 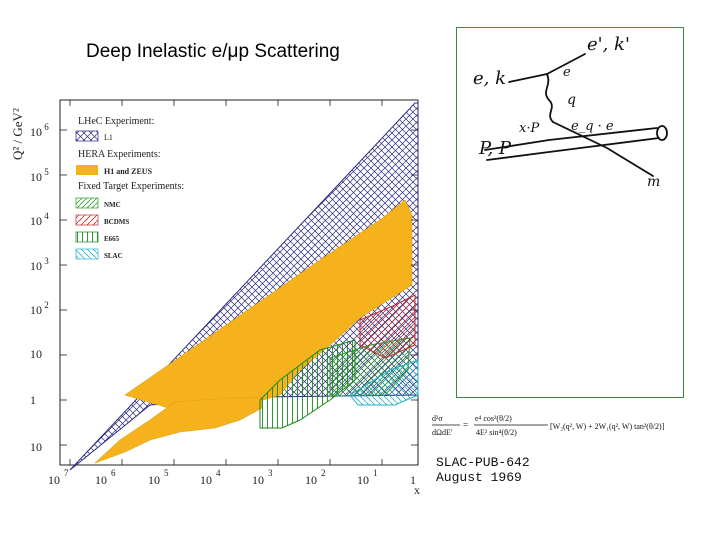 I want to click on label-photon: q, so click(x=571, y=100).